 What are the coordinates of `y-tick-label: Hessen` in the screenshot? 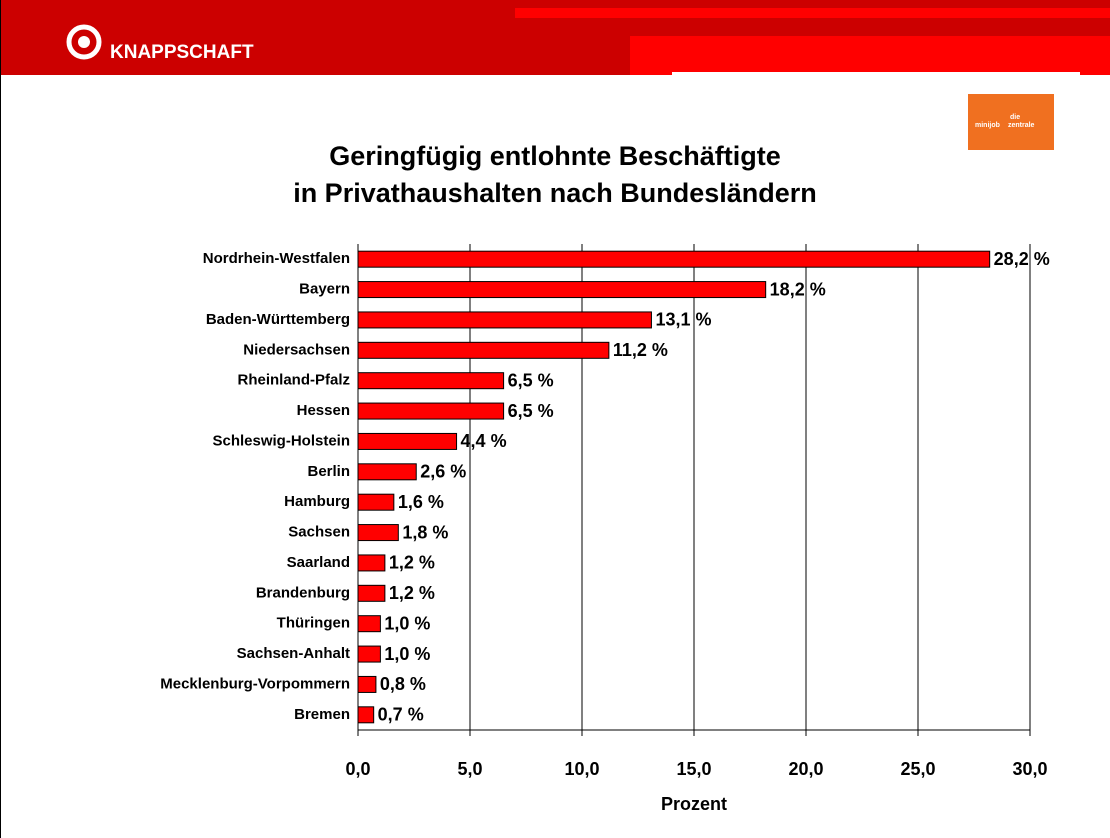 It's located at (323, 410).